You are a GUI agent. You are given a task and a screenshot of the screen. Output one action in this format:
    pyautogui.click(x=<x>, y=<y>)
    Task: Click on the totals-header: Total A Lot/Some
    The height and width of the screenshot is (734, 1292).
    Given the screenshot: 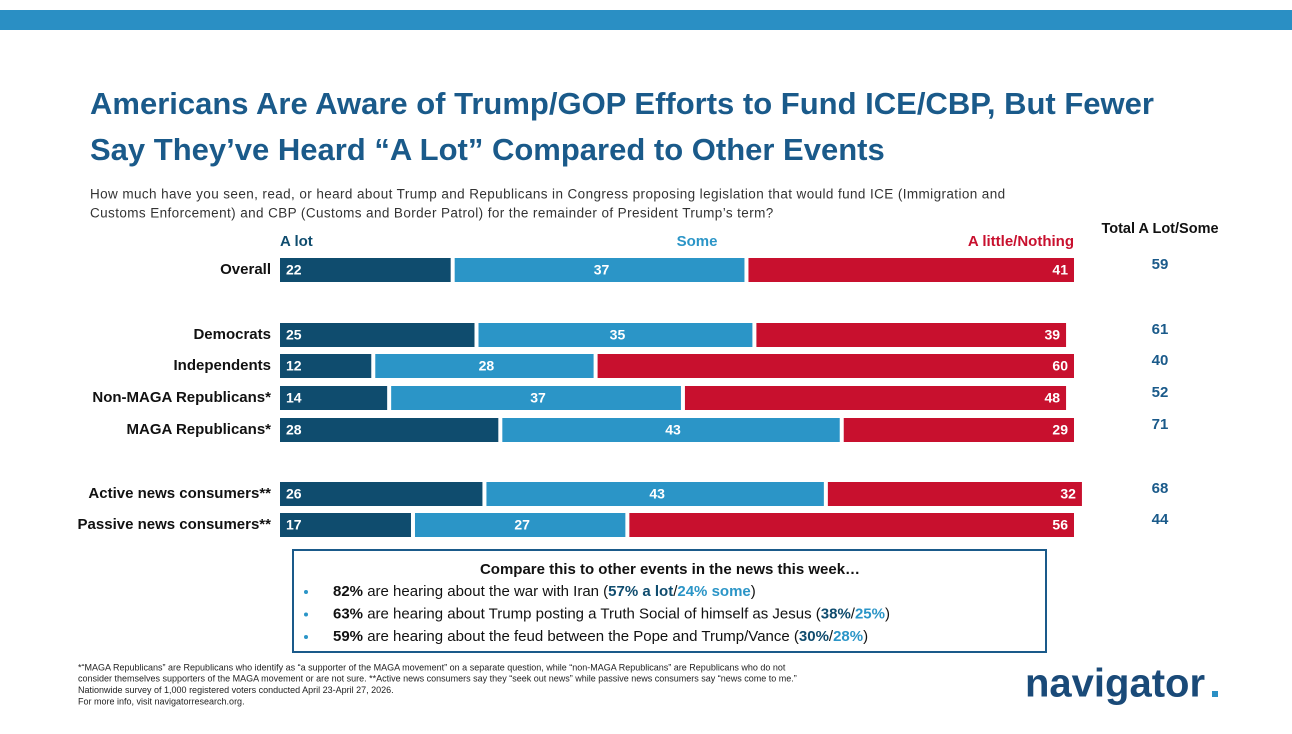 What is the action you would take?
    pyautogui.click(x=1159, y=229)
    